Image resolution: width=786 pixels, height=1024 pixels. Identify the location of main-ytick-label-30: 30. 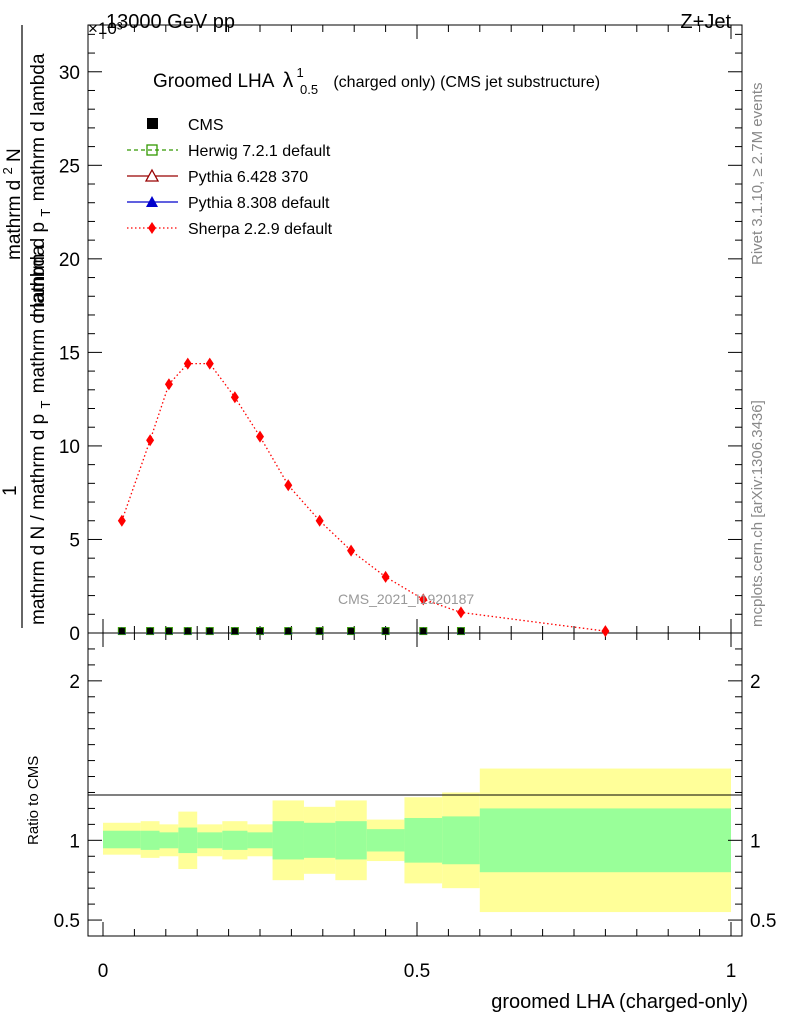
(69, 73).